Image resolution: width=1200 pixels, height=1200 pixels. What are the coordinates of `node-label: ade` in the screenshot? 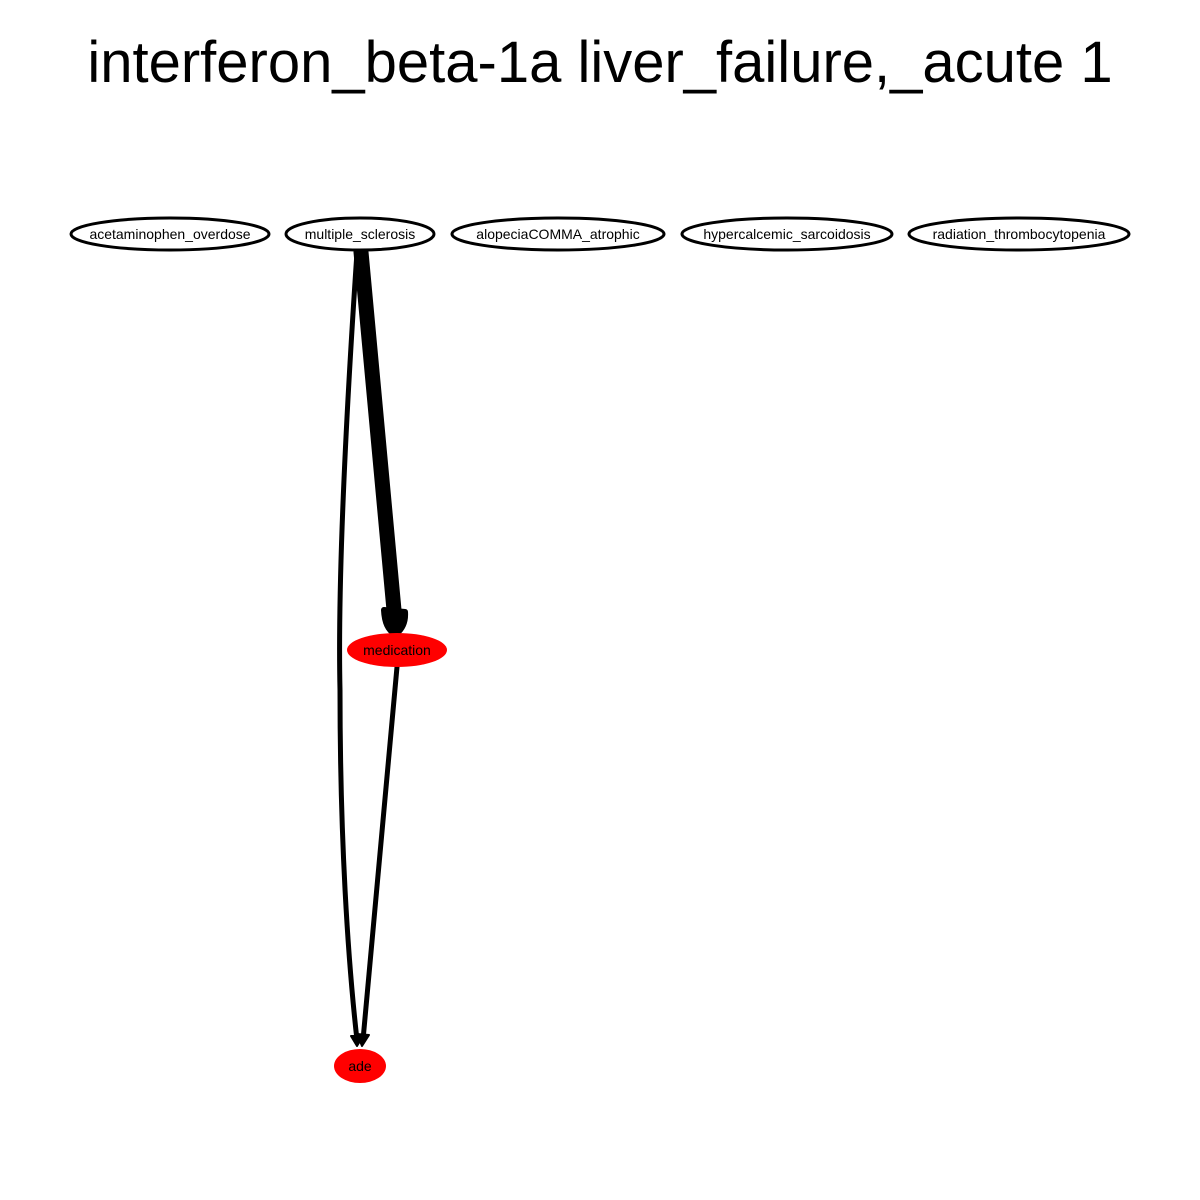 It's located at (360, 1066).